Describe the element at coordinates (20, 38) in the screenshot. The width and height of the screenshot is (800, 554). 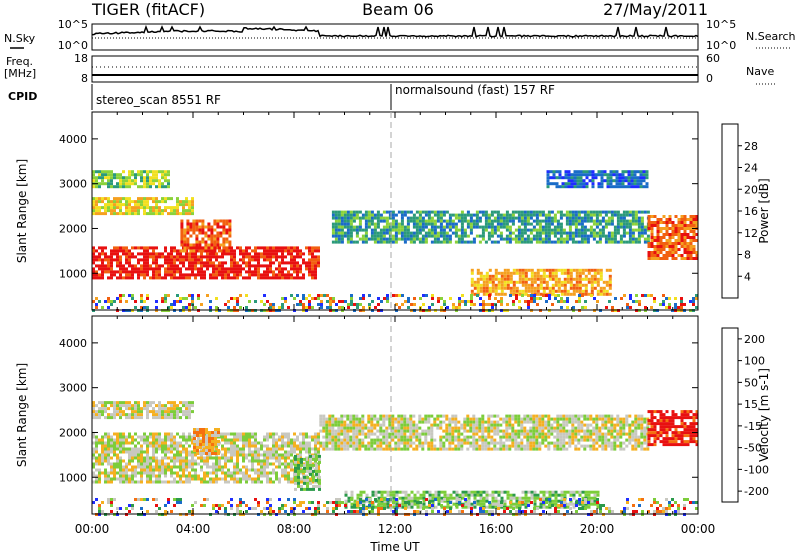
I see `nsky-label: N.Sky` at that location.